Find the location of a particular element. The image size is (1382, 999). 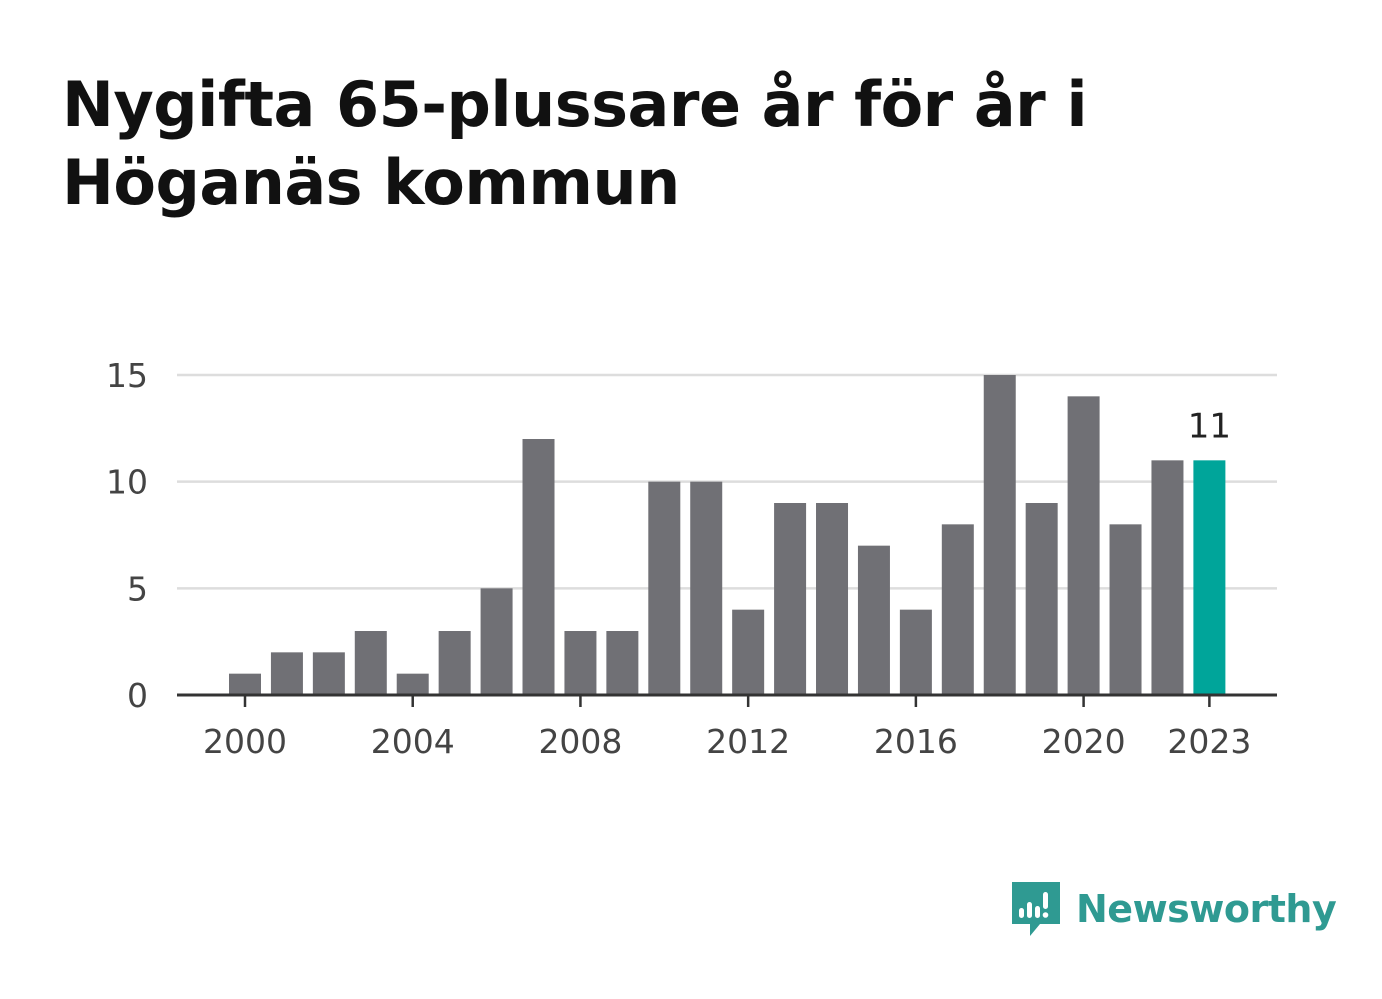

bar-2005 is located at coordinates (454, 663).